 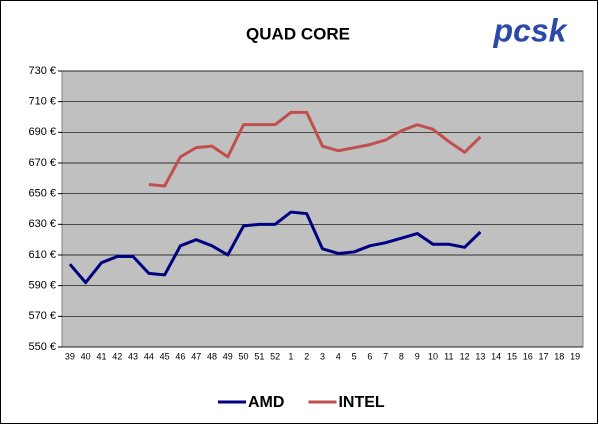 I want to click on x-tick-label: 10, so click(x=433, y=356).